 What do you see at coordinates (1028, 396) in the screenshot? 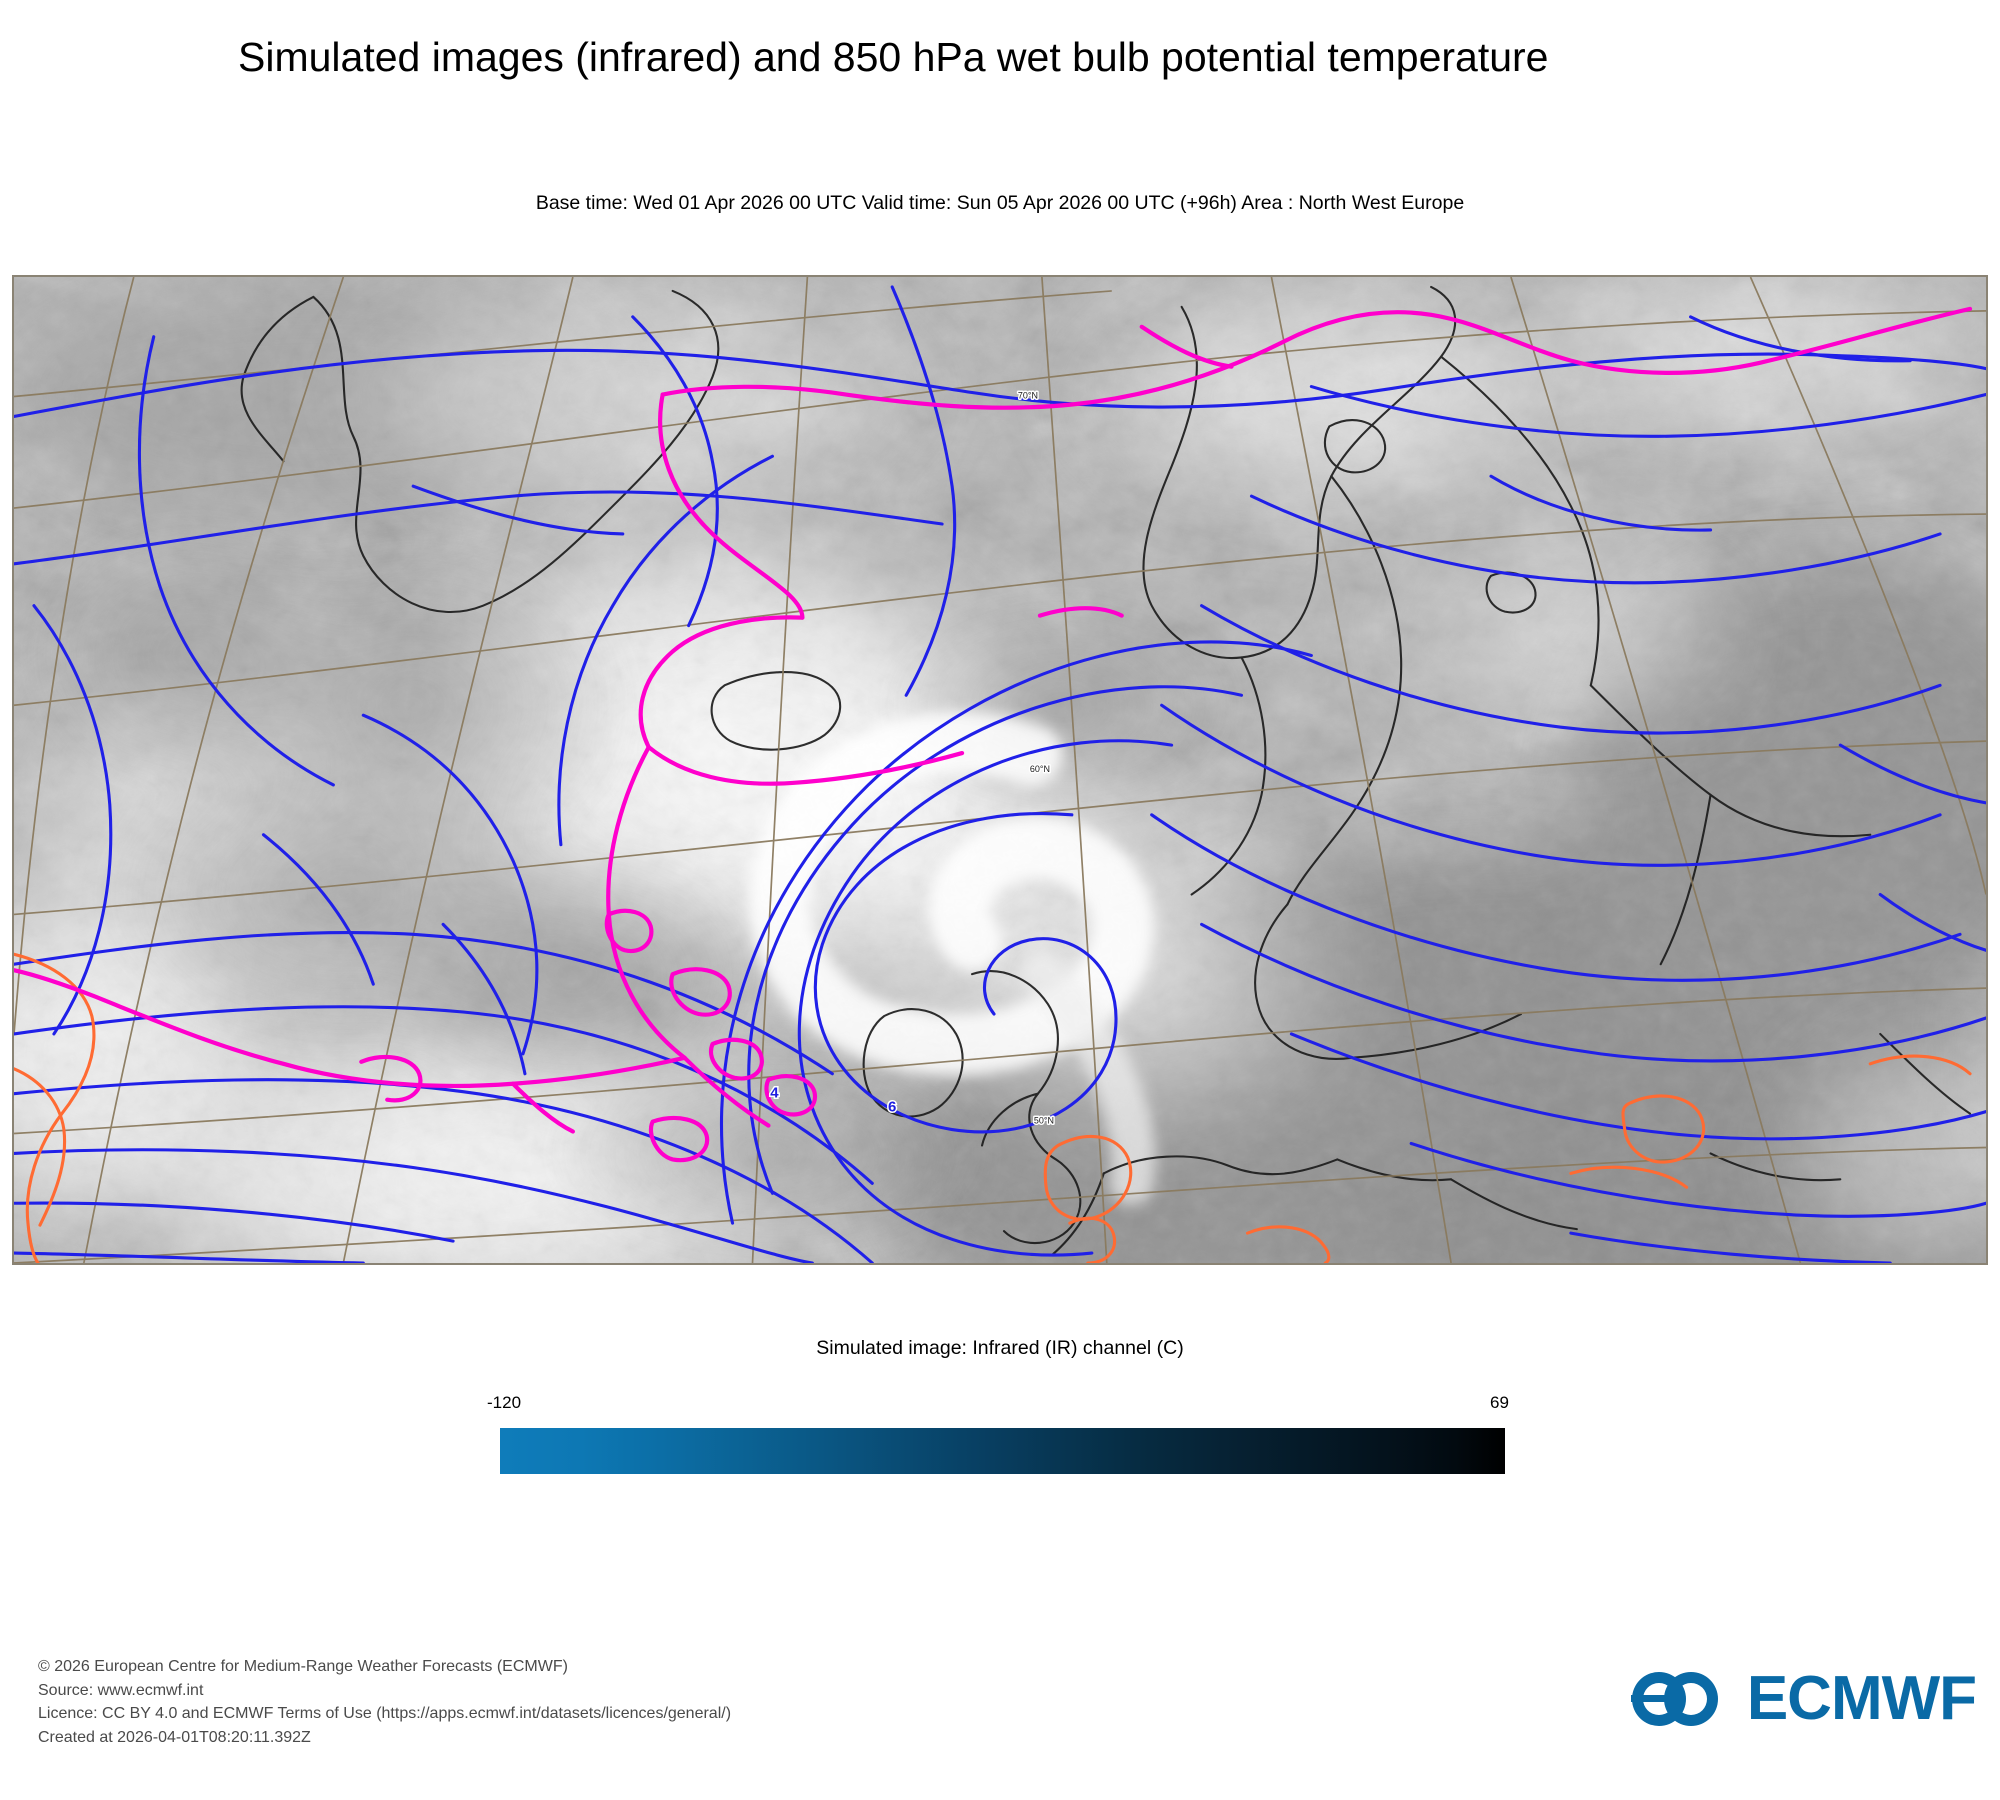
I see `grid-label-70n: 70°N` at bounding box center [1028, 396].